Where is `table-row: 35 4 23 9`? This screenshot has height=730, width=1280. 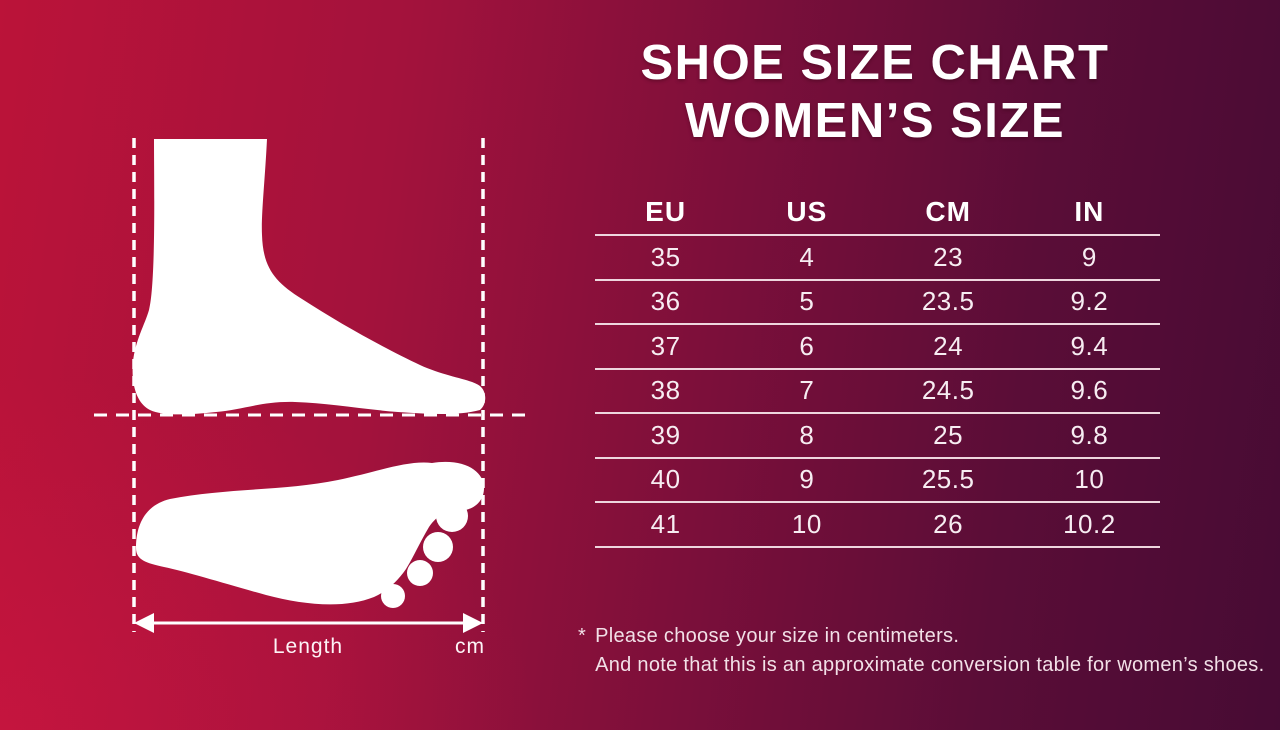 table-row: 35 4 23 9 is located at coordinates (877, 258).